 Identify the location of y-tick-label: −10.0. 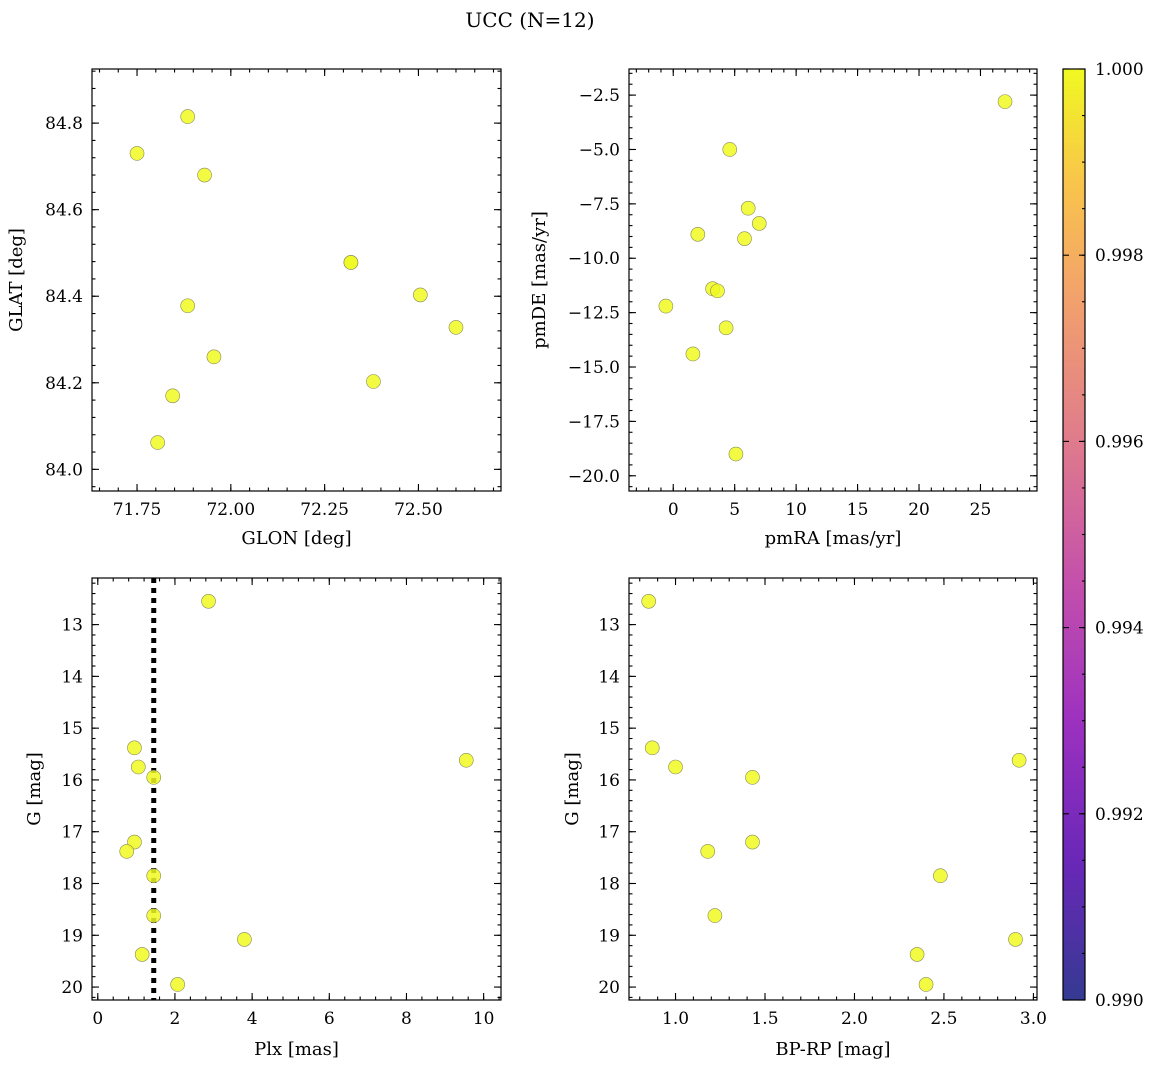
(594, 259).